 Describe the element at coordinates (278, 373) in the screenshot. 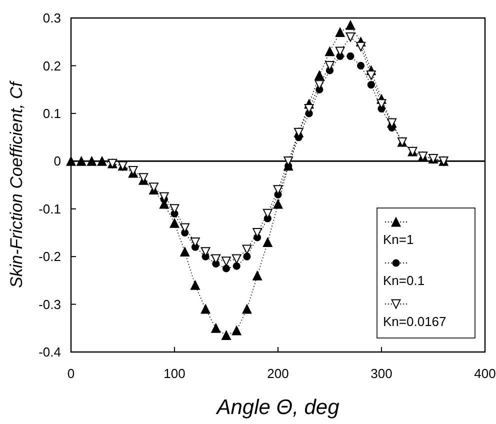

I see `x-tick-label: 200` at that location.